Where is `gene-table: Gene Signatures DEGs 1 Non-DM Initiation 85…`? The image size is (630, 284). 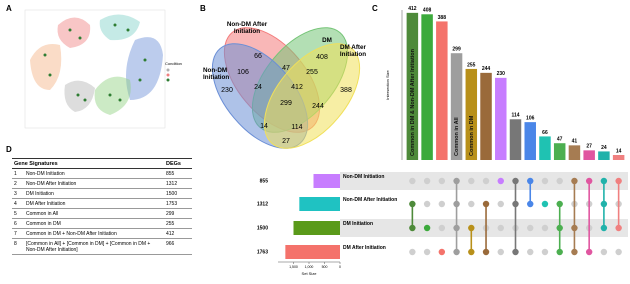
gene-table: Gene Signatures DEGs 1 Non-DM Initiation 85… is located at coordinates (102, 206).